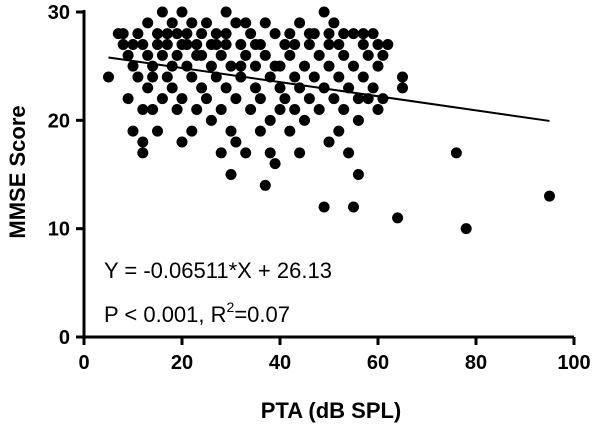  I want to click on x-ticks: 0 20 40 60 80 100, so click(334, 355).